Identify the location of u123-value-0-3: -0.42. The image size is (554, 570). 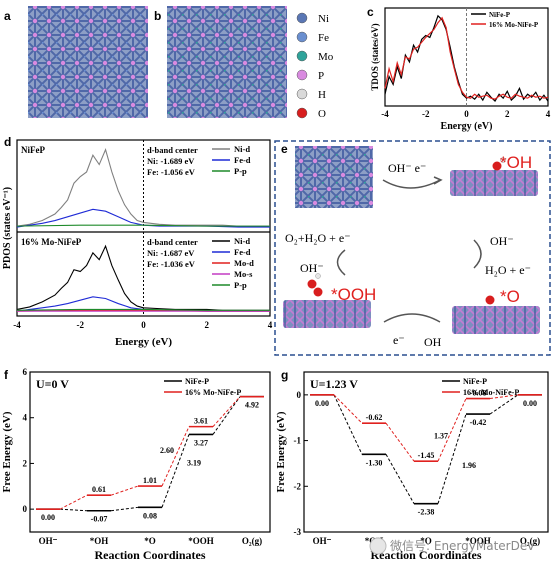
(478, 422).